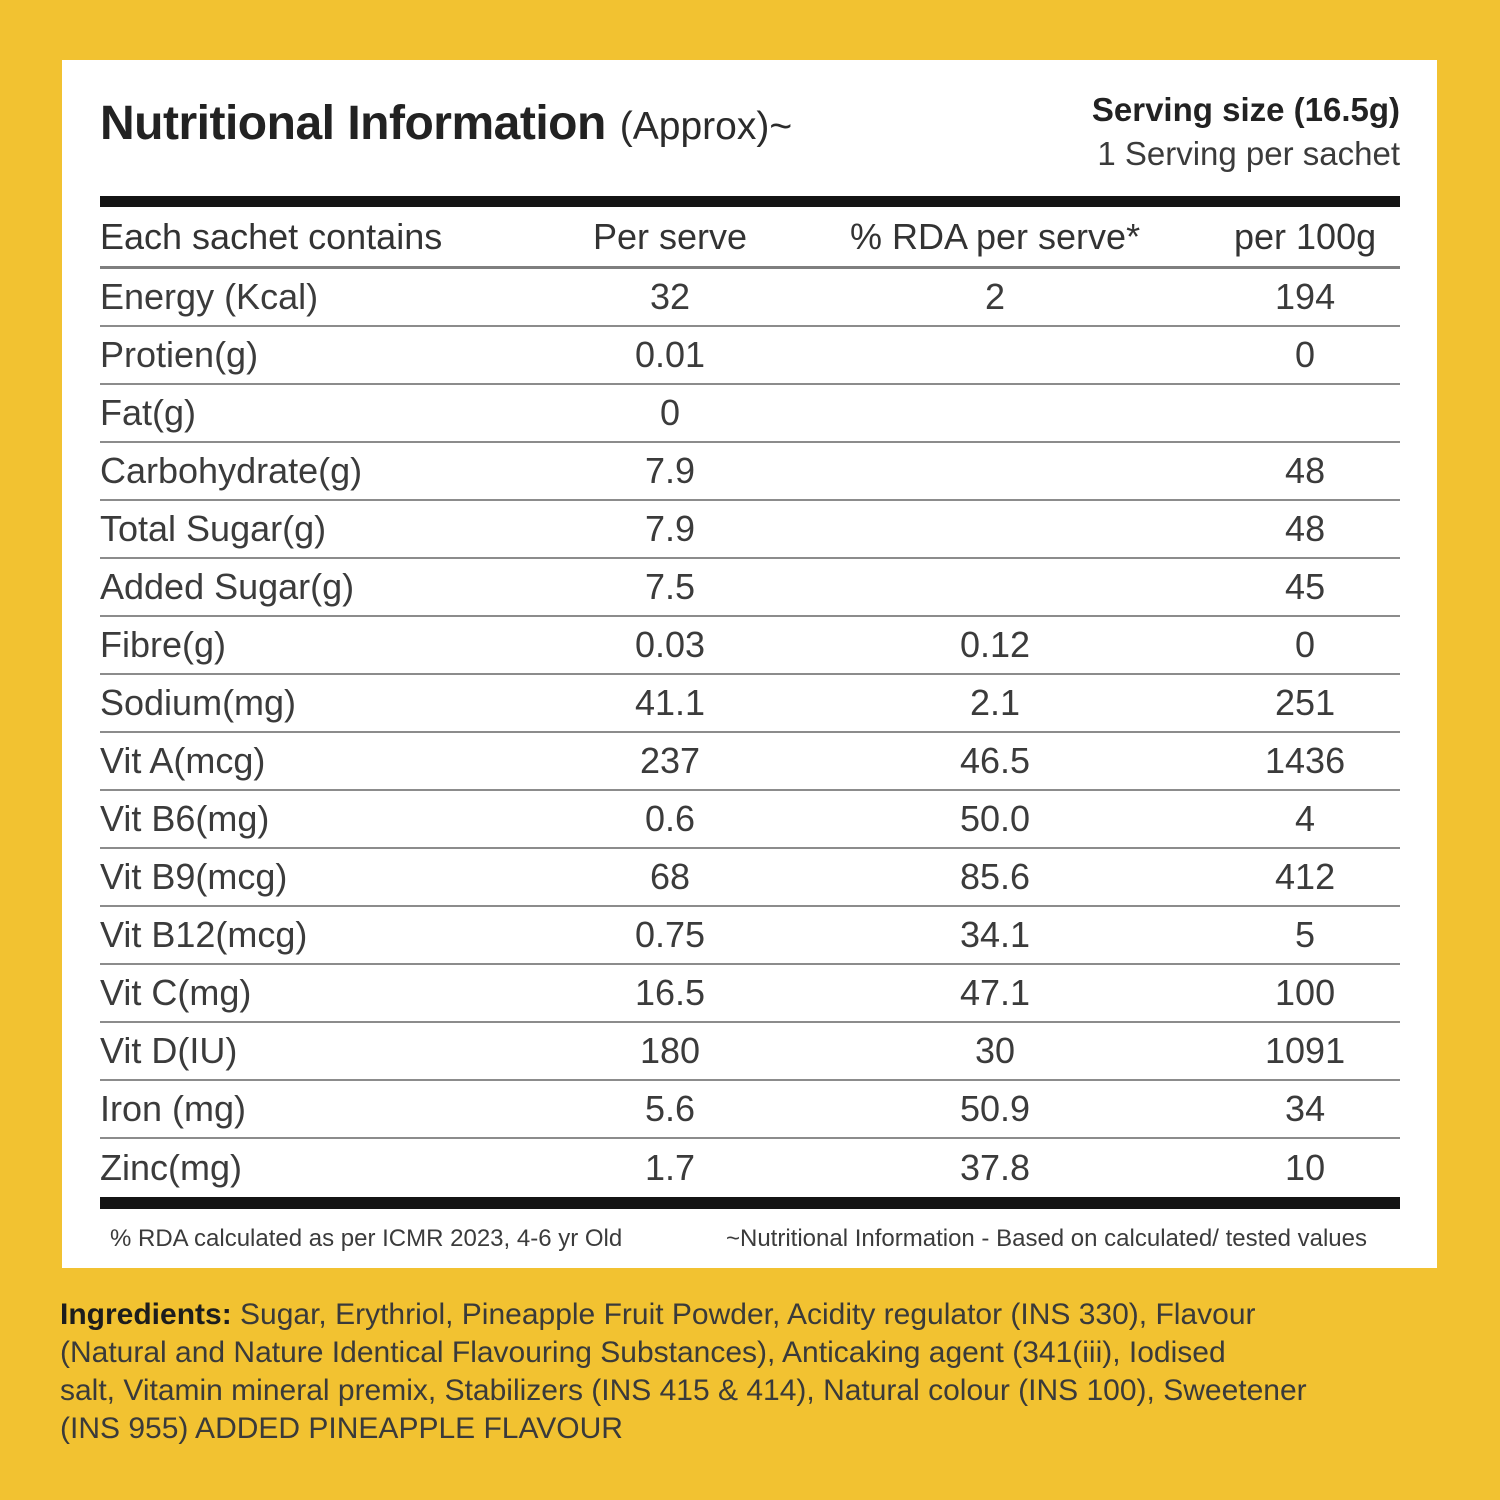 Image resolution: width=1500 pixels, height=1500 pixels. Describe the element at coordinates (750, 588) in the screenshot. I see `table-row: Added Sugar(g) 7.5 45` at that location.